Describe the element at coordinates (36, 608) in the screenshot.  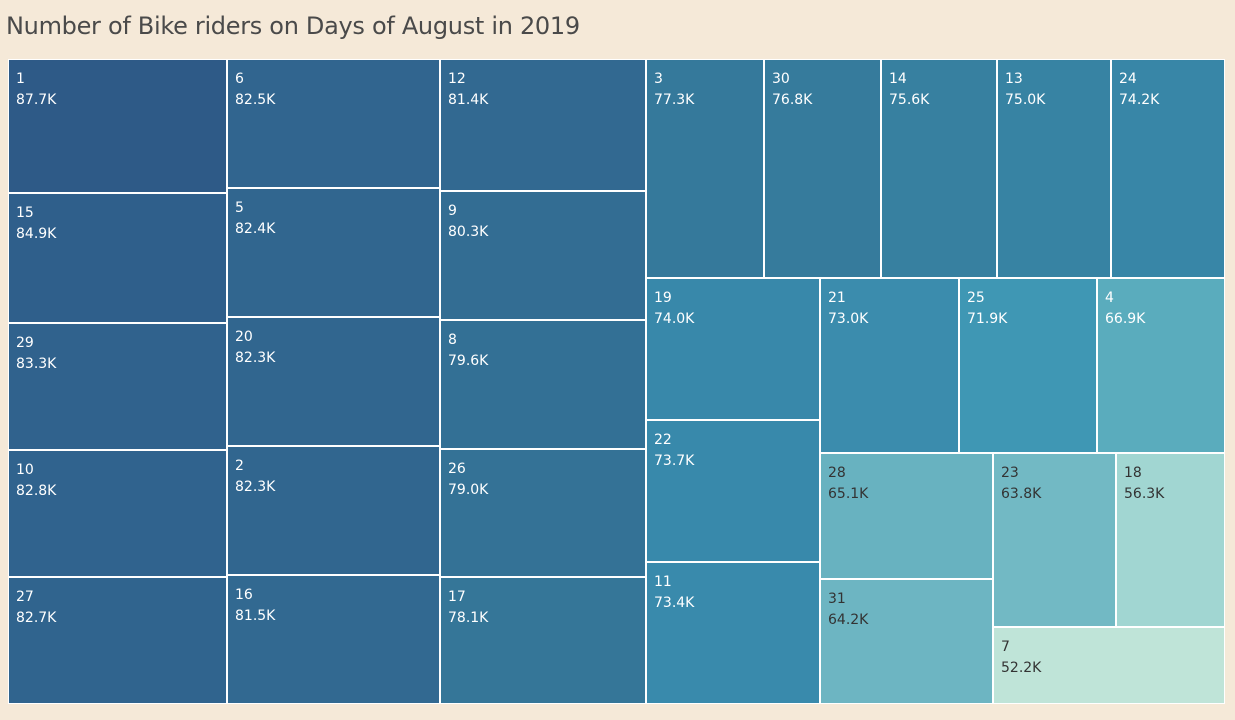
I see `cell-label: 27 82.7K` at that location.